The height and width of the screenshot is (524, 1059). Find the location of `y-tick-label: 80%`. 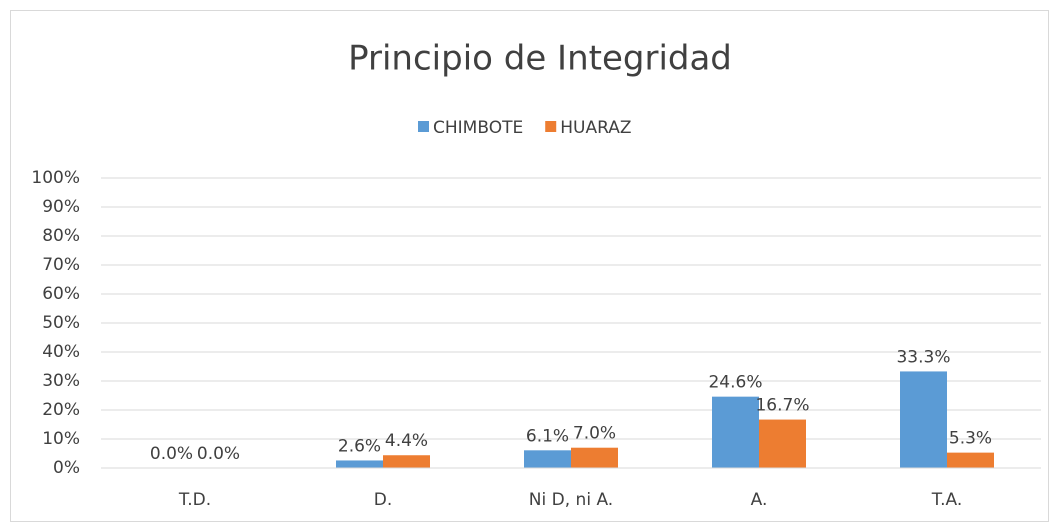

y-tick-label: 80% is located at coordinates (61, 236).